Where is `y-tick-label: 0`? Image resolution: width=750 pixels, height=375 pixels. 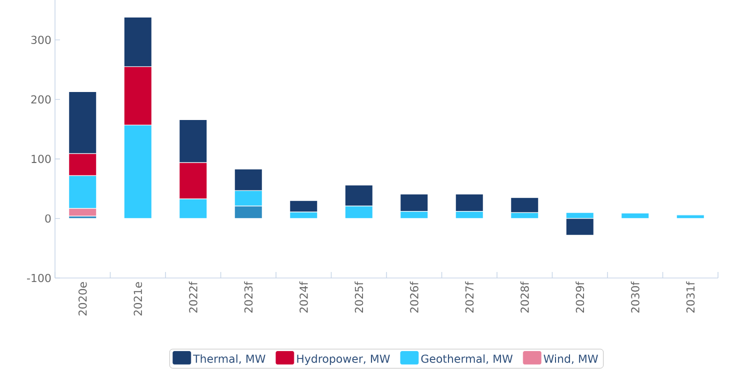 y-tick-label: 0 is located at coordinates (48, 218).